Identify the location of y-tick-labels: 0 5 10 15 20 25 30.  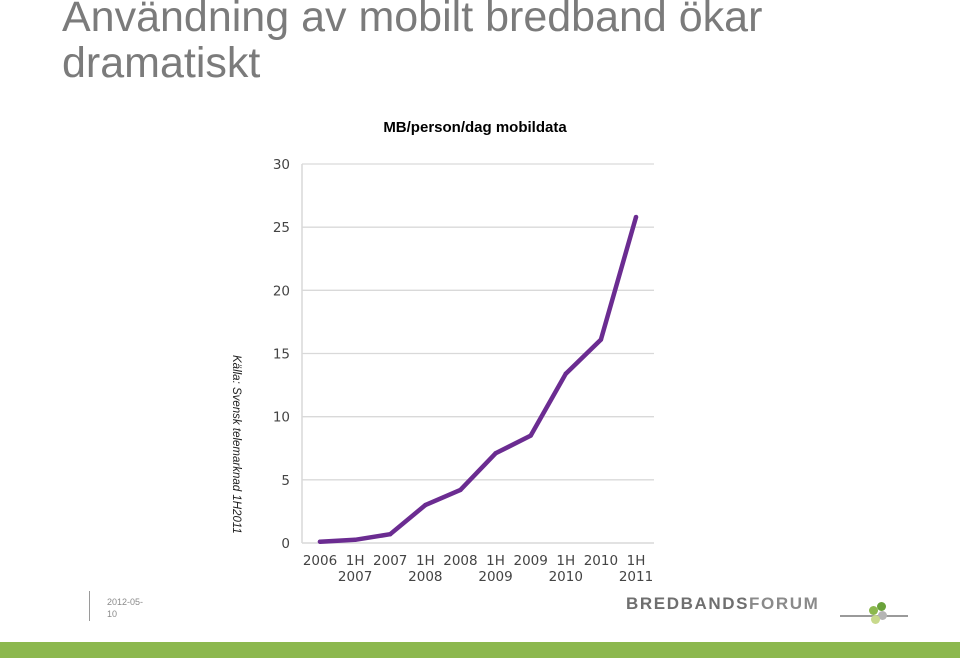
(281, 354).